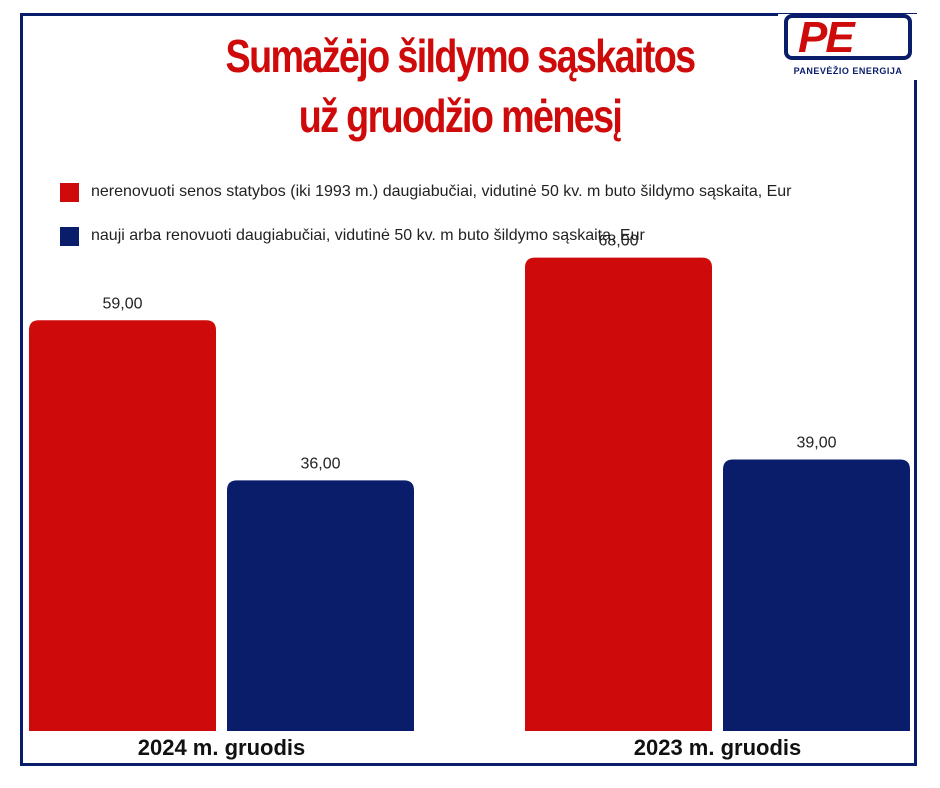 Image resolution: width=940 pixels, height=788 pixels. Describe the element at coordinates (618, 494) in the screenshot. I see `bar-2-red` at that location.